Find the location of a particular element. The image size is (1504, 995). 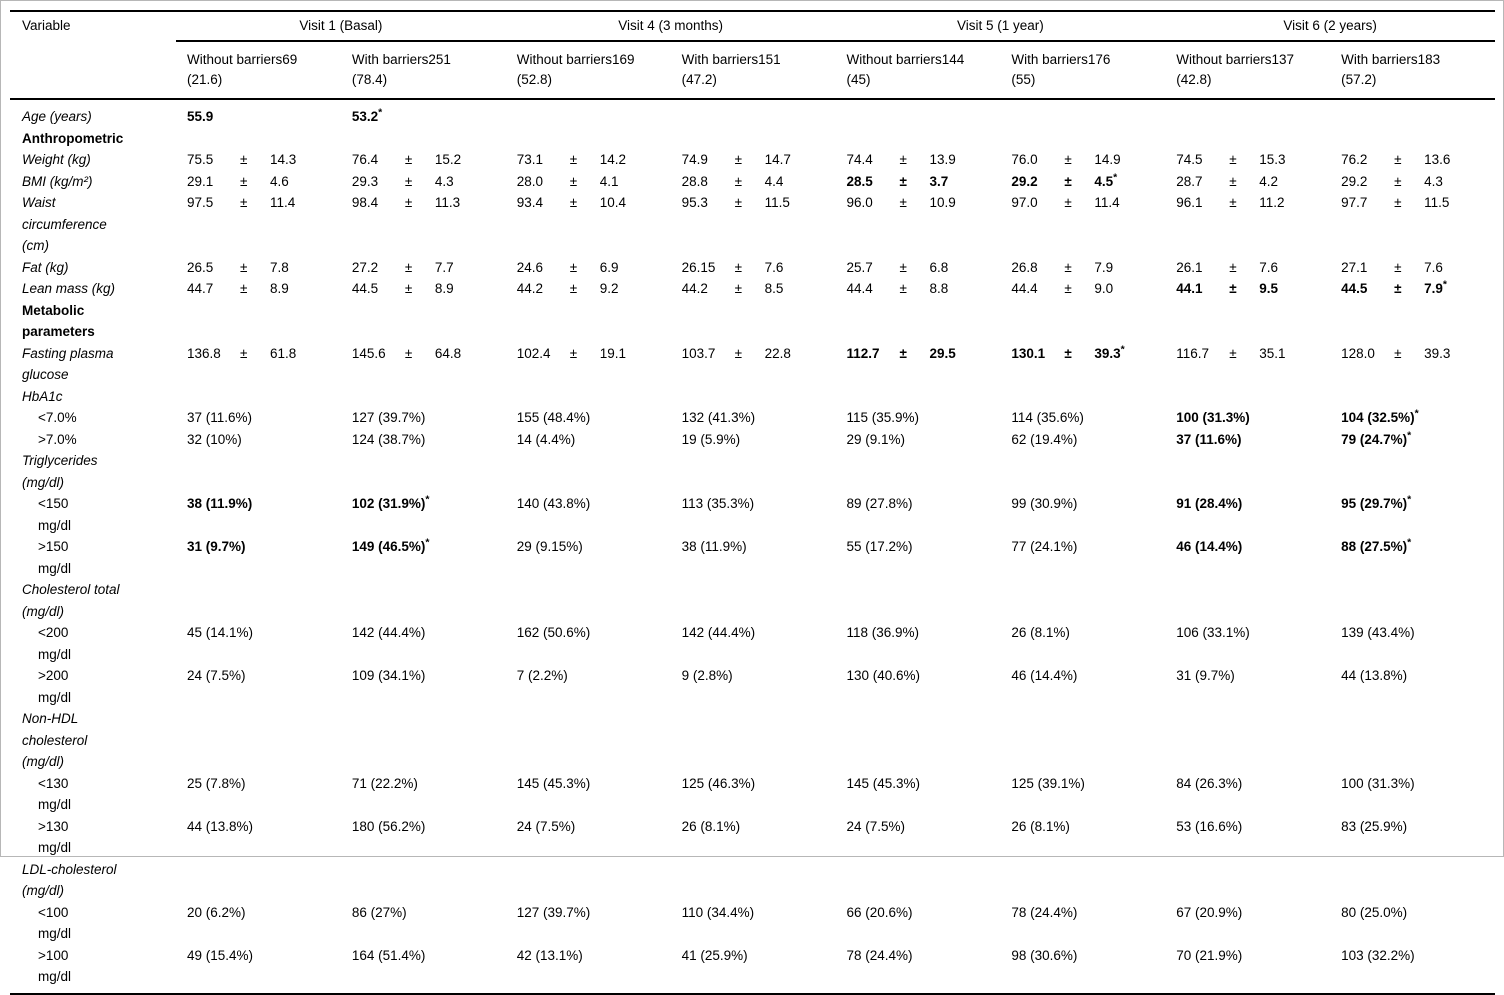

mean-value: 96.0 is located at coordinates (859, 202).